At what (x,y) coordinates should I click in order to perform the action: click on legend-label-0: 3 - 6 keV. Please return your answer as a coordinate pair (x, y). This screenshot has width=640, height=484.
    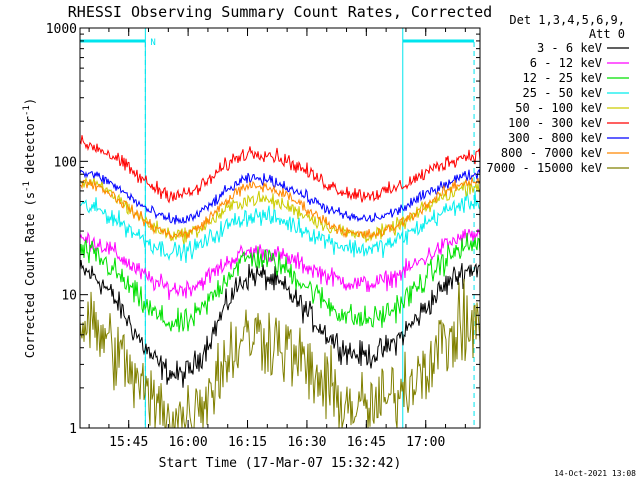
    Looking at the image, I should click on (569, 48).